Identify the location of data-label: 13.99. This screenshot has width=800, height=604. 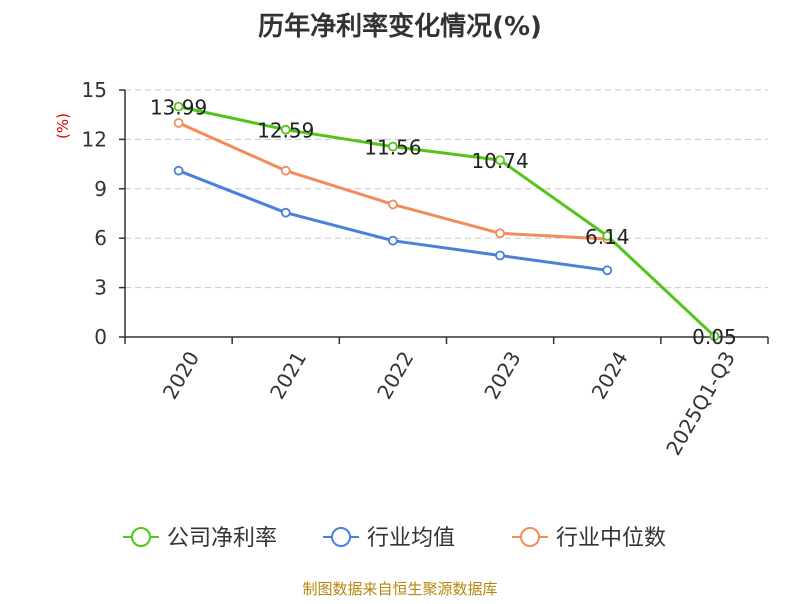
(178, 108).